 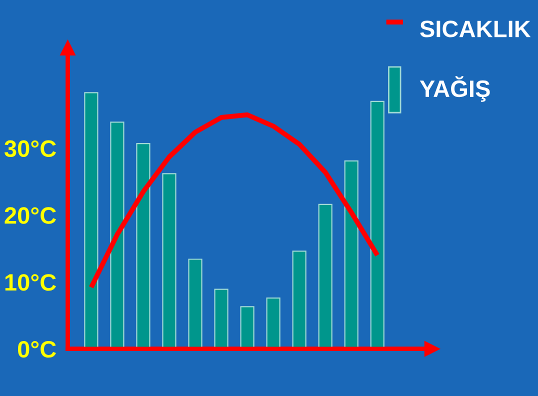 What do you see at coordinates (30, 149) in the screenshot?
I see `y-tick-label: 30°C` at bounding box center [30, 149].